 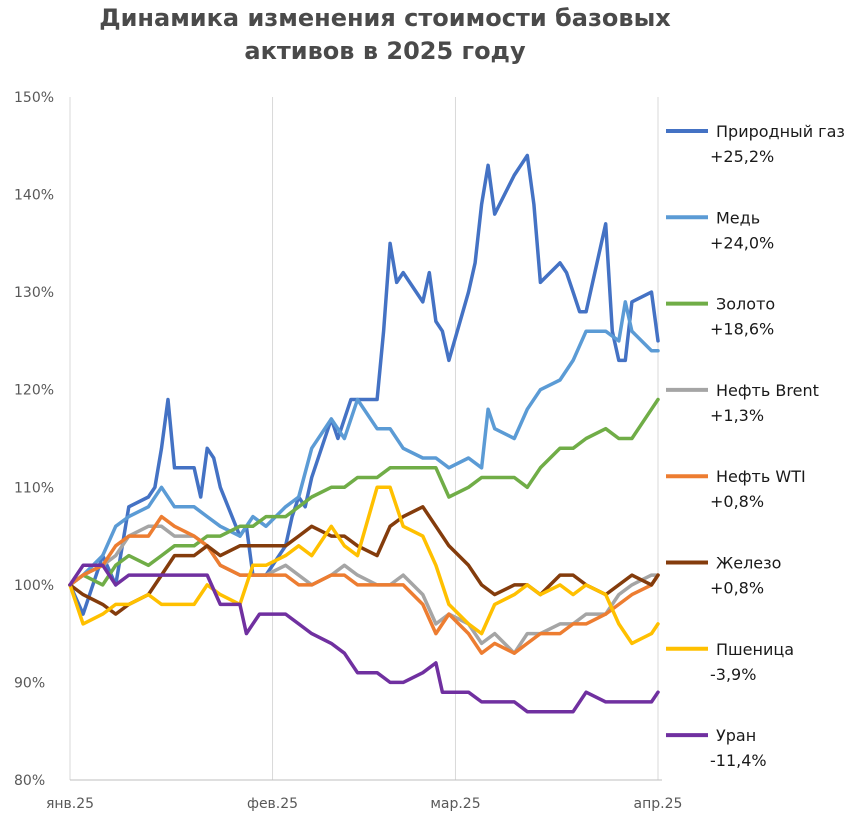 I want to click on y-tick-label: 80%, so click(x=29, y=781).